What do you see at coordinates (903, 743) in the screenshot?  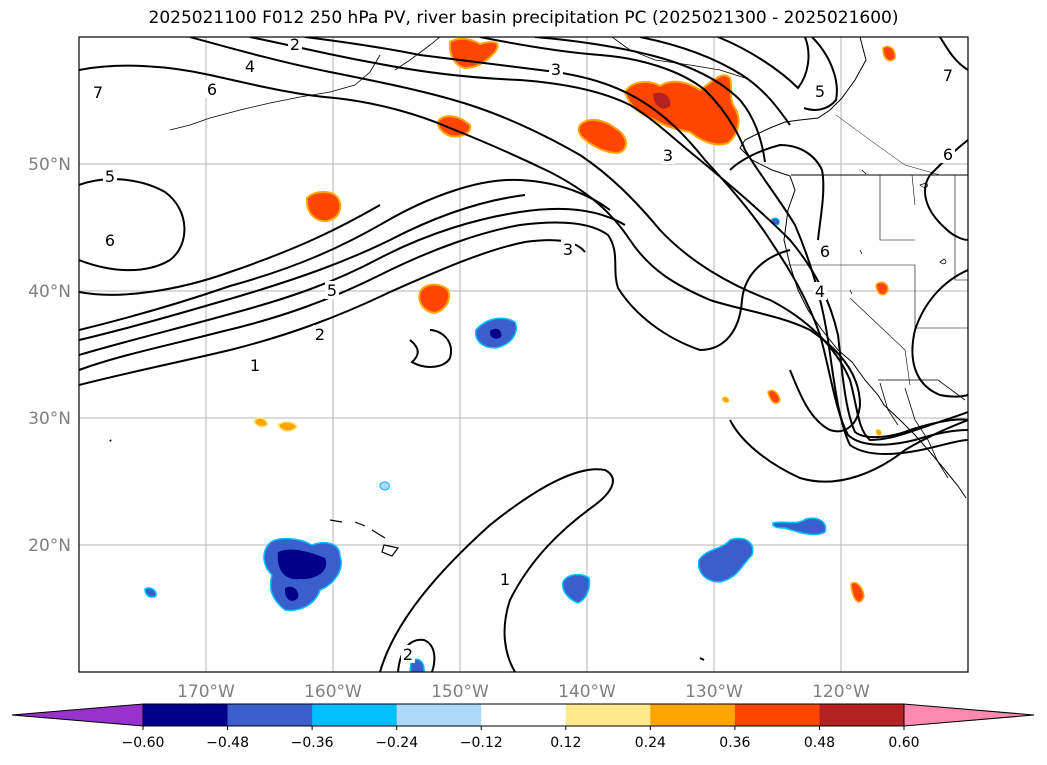 I see `colorbar-tick-label: 0.60` at bounding box center [903, 743].